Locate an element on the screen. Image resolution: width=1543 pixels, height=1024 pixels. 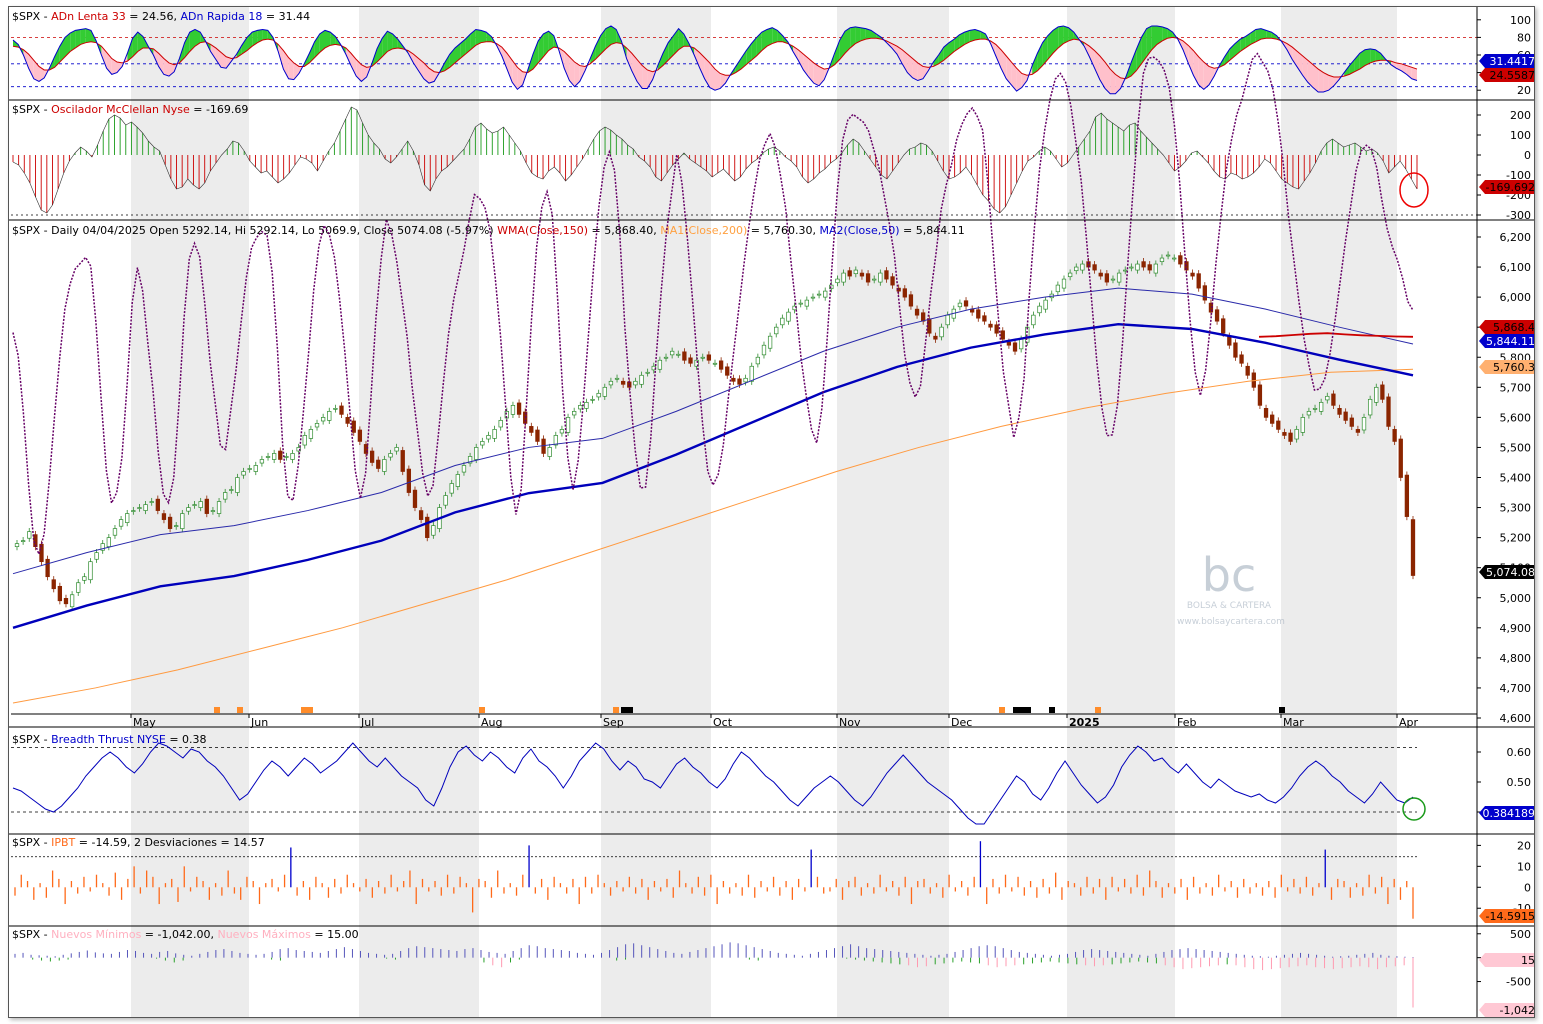
axis-tick-label: 0 is located at coordinates (1527, 155).